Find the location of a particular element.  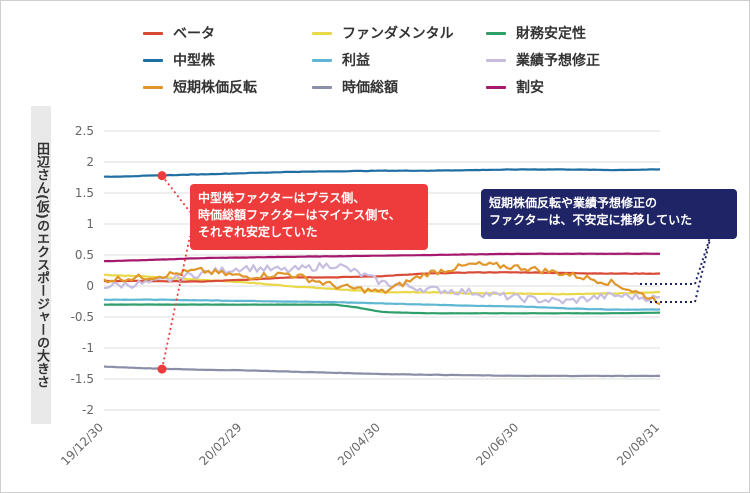

legend-item-short-term-reversal: 短期株価反転 is located at coordinates (200, 87).